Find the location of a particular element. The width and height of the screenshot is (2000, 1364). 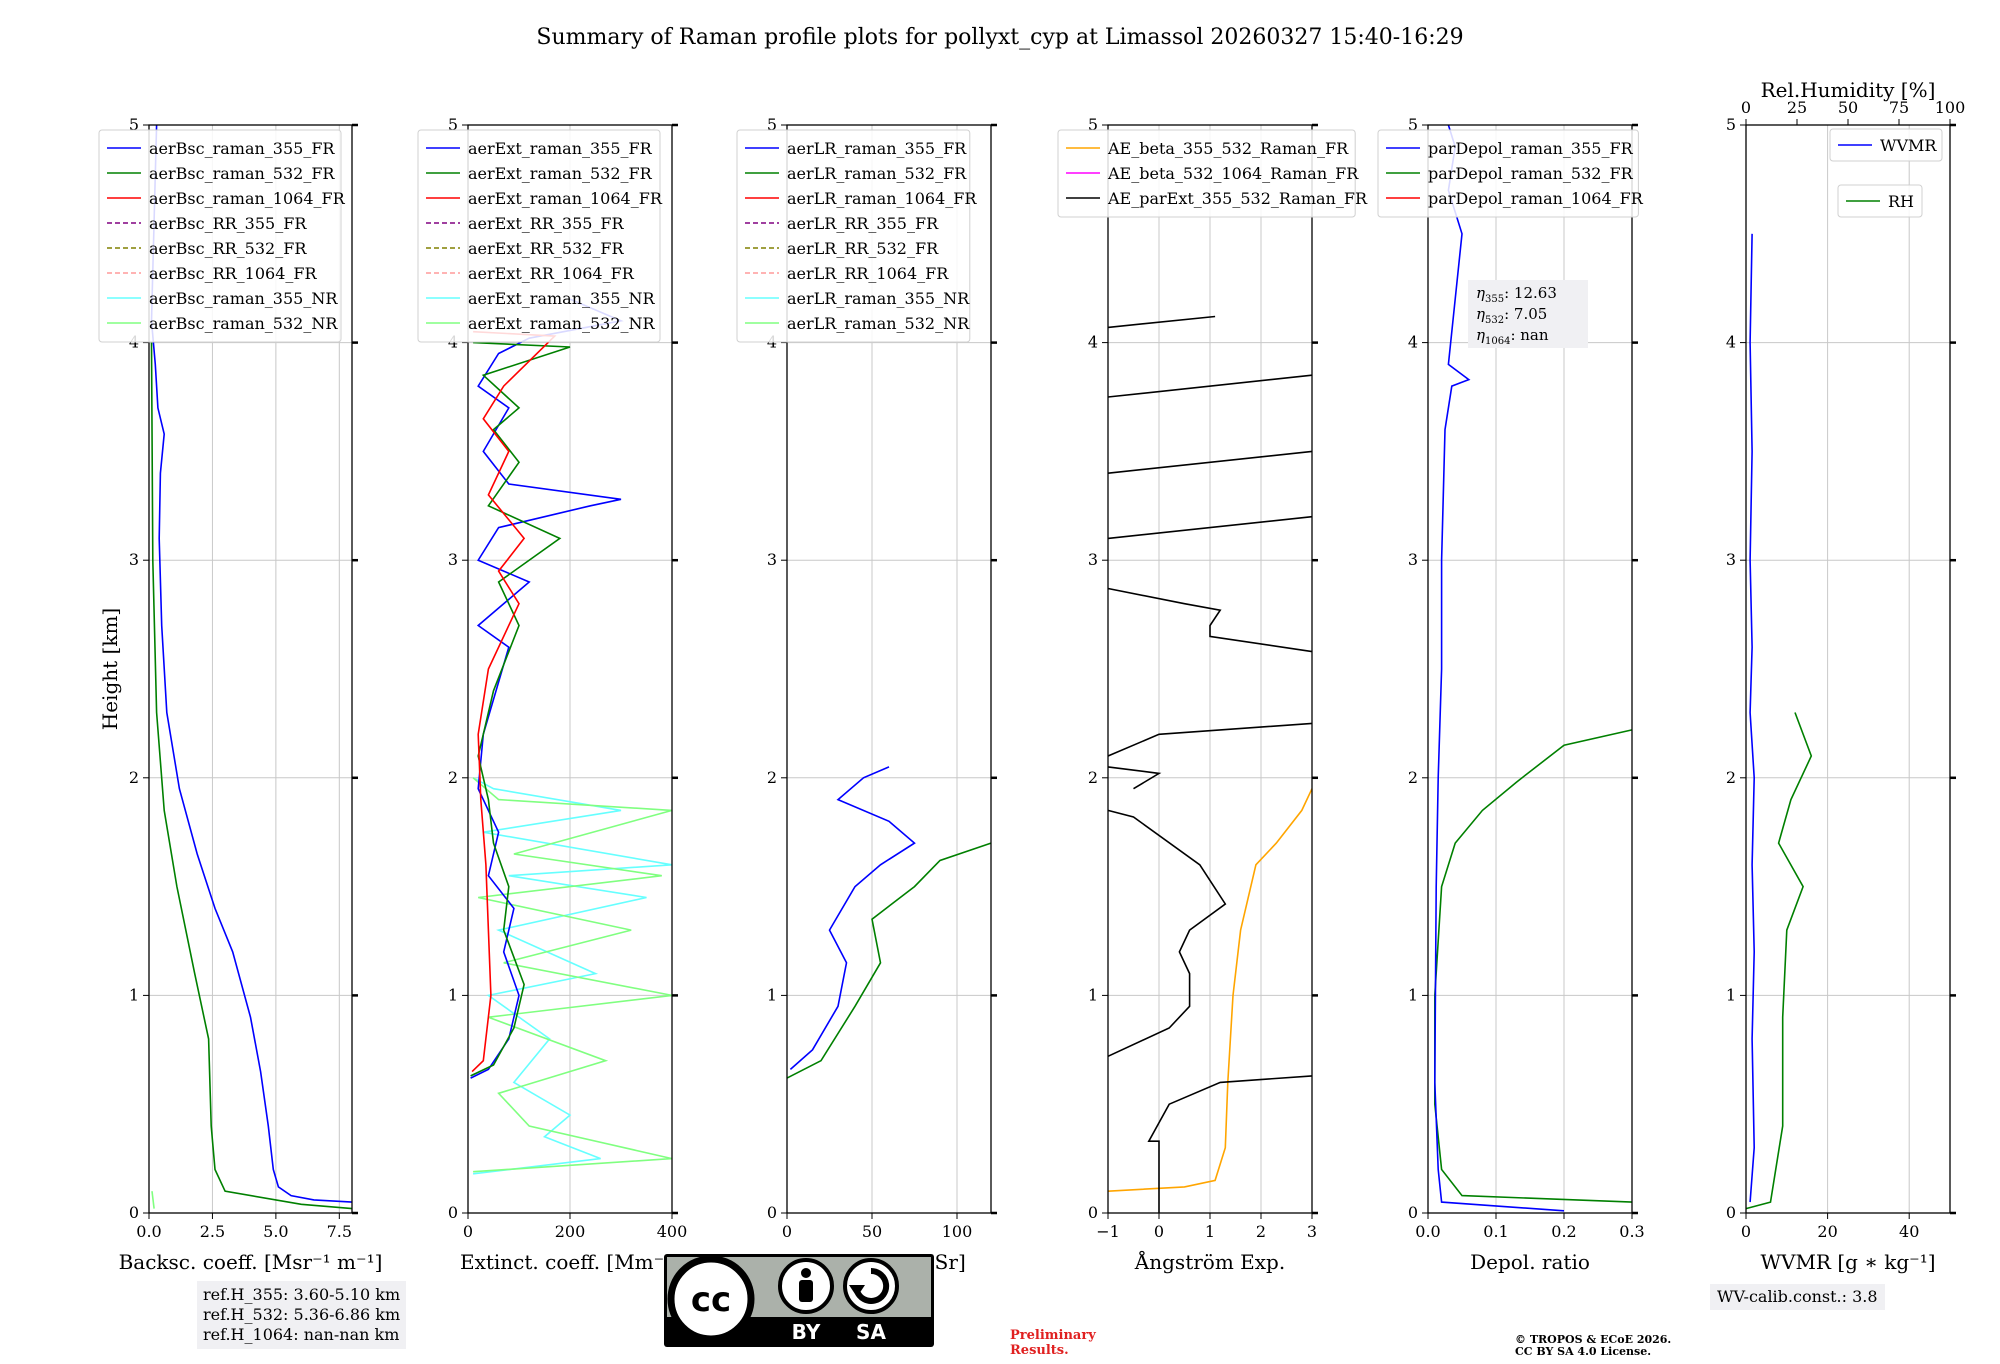

x-tick-label: 2 is located at coordinates (1261, 1231).